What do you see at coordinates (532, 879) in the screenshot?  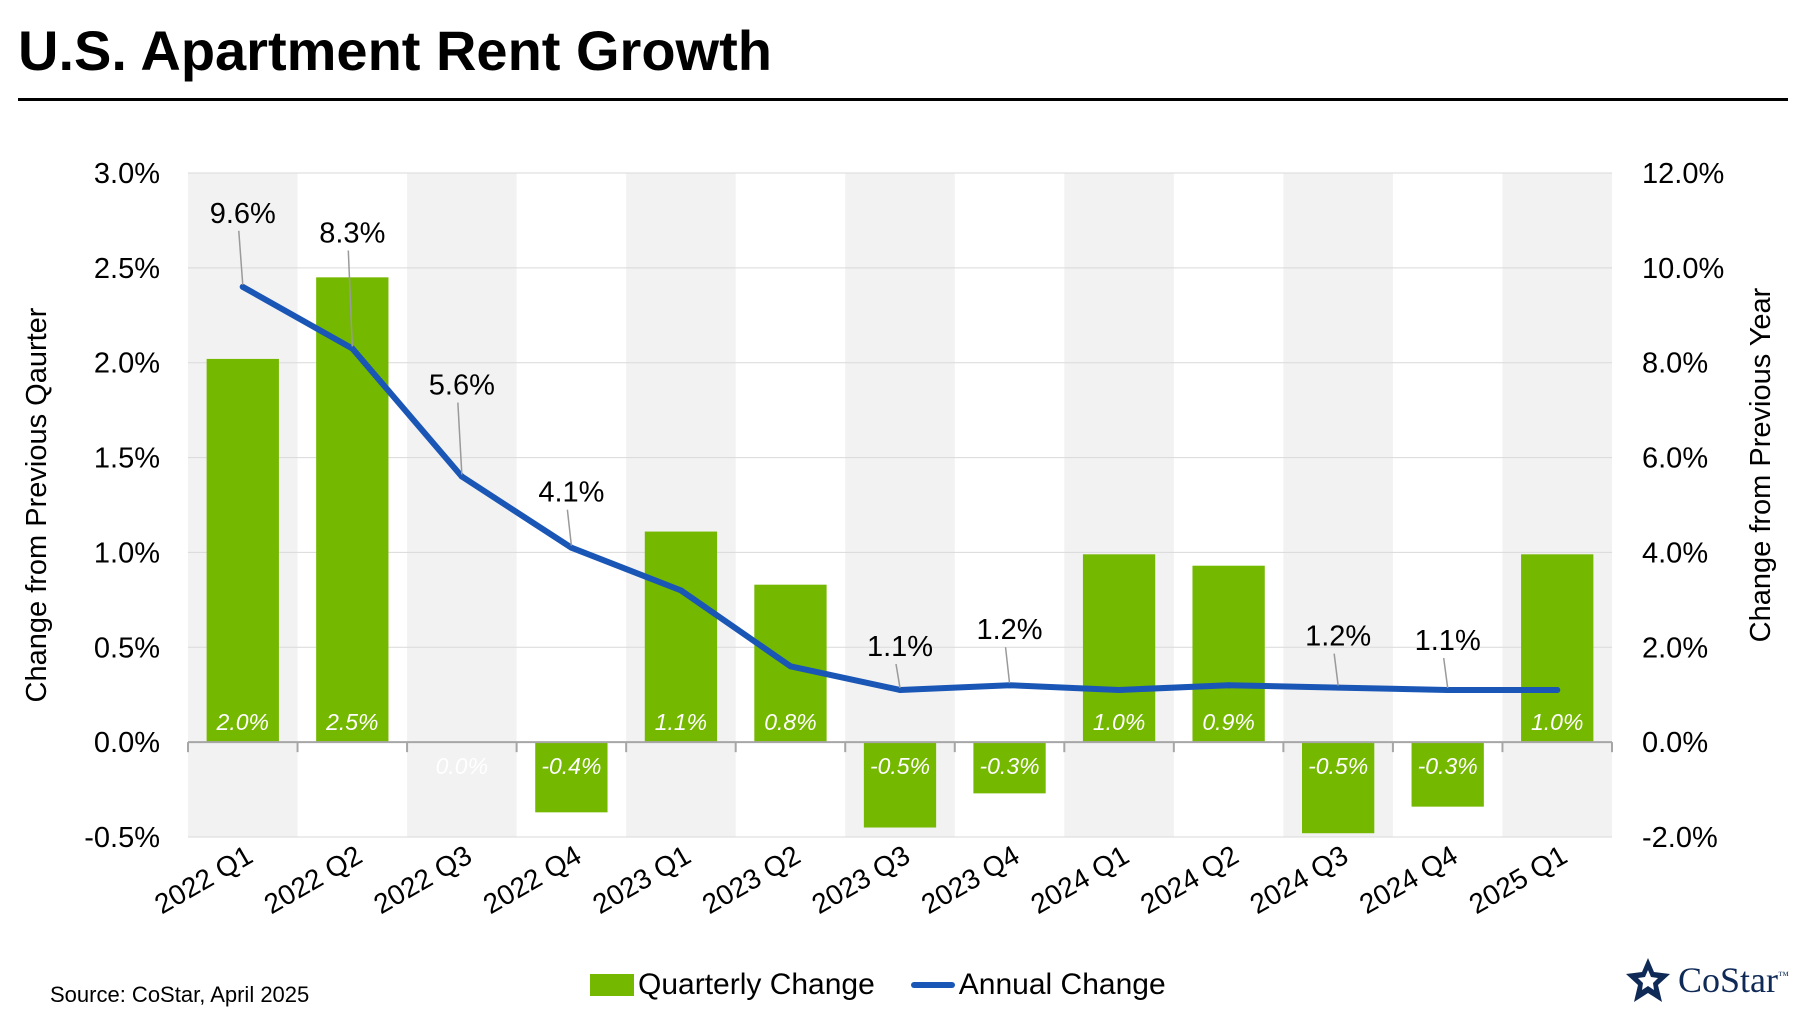 I see `x-tick-label: 2022 Q4` at bounding box center [532, 879].